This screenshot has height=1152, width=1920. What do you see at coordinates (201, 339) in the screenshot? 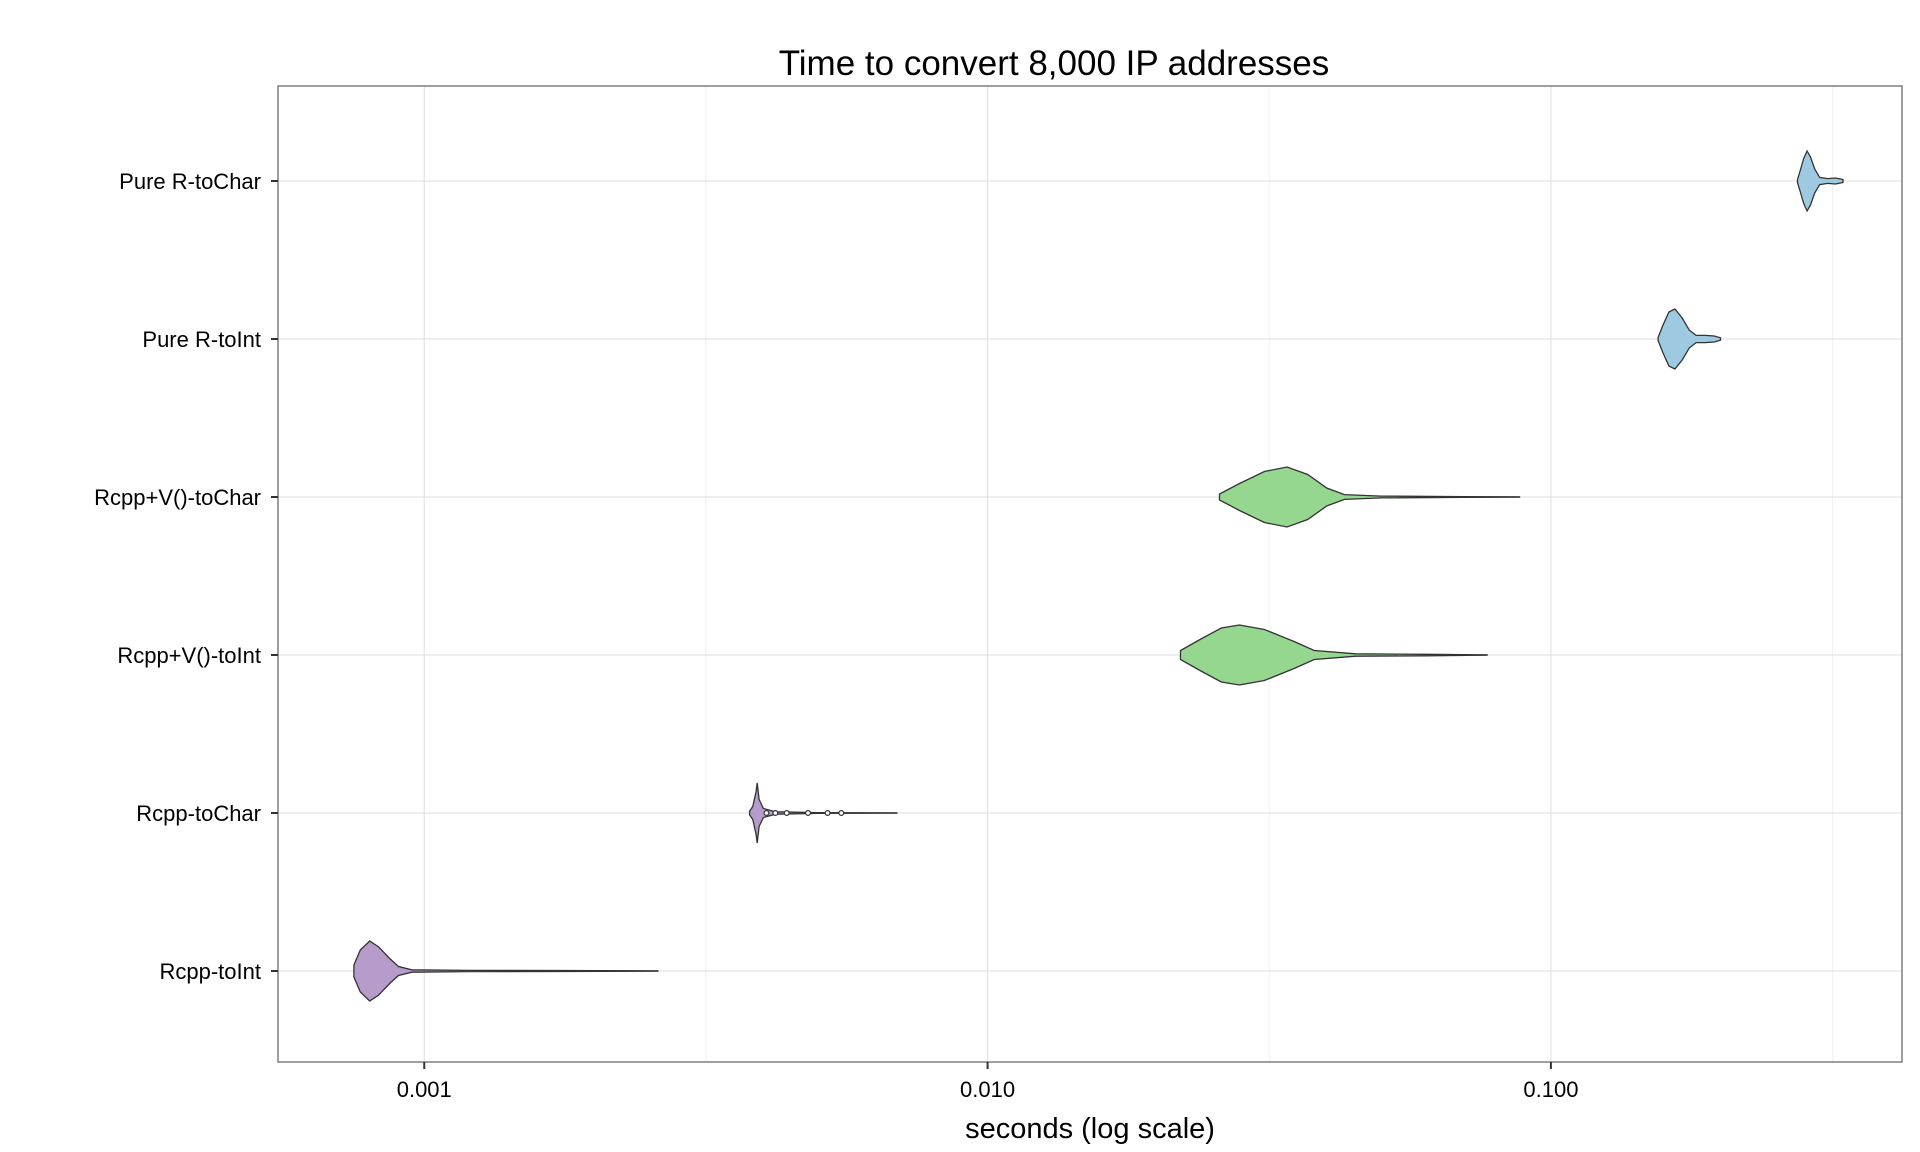
I see `category-label: Pure R-toInt` at bounding box center [201, 339].